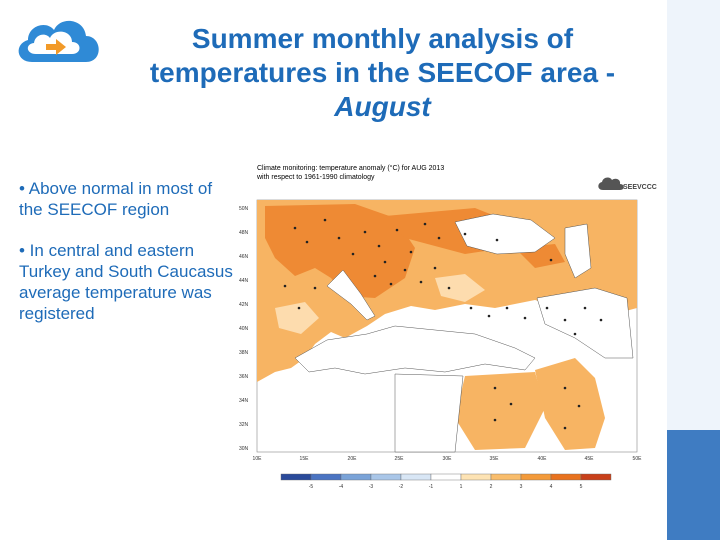 This screenshot has height=540, width=720. I want to click on color-scale-bar: -5 -4 -3 -2 -1 1 2 3 4 5, so click(446, 481).